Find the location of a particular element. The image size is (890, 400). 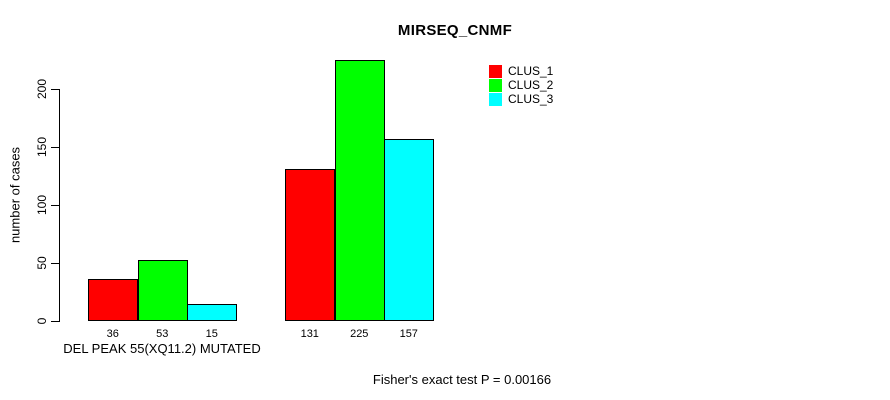

legend-item-clus_2: CLUS_2 is located at coordinates (521, 85).